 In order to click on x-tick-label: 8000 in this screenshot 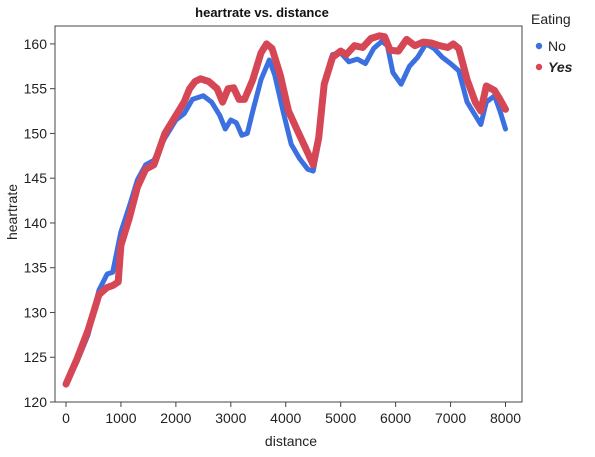, I will do `click(505, 418)`.